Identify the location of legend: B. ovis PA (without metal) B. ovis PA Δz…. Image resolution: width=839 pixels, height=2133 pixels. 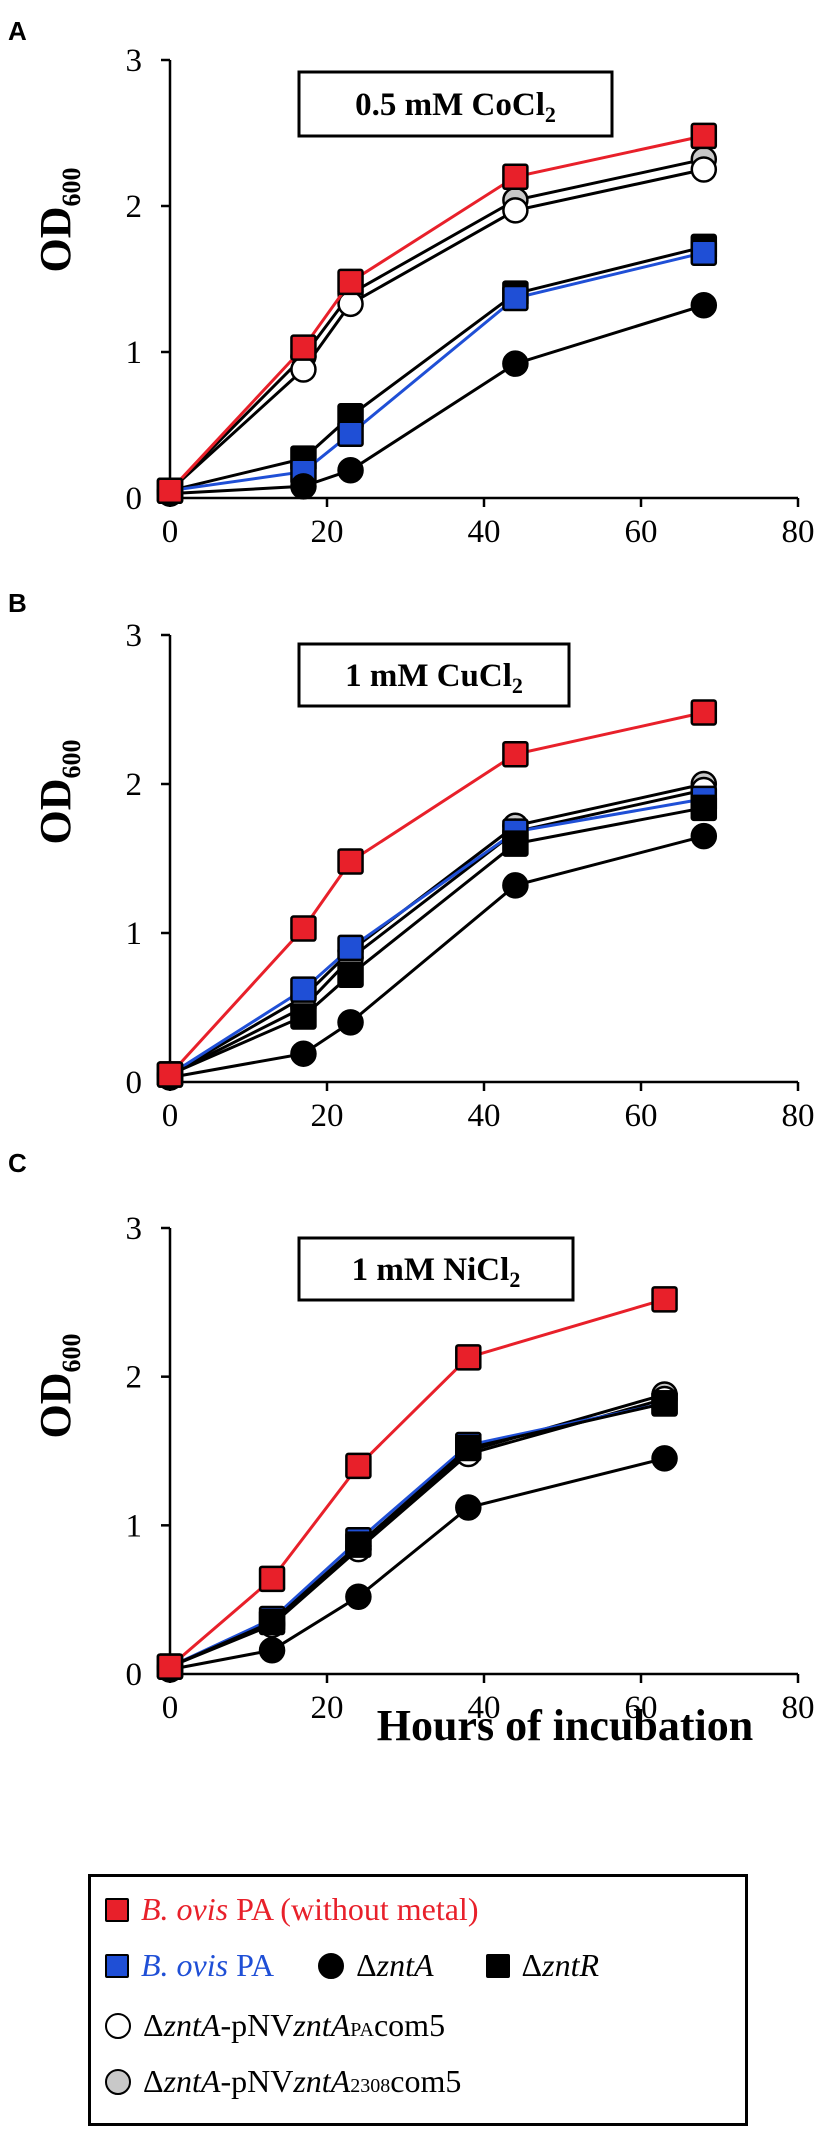
(418, 2000).